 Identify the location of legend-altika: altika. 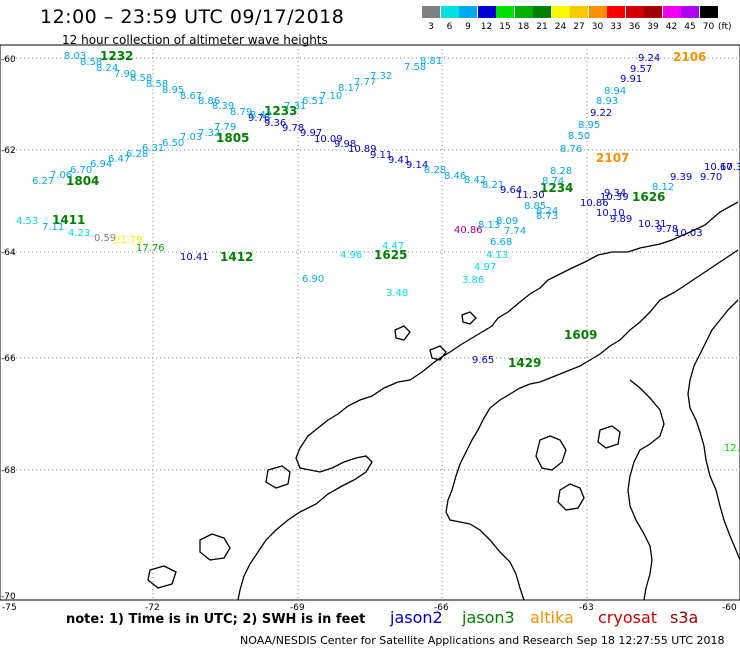
(552, 617).